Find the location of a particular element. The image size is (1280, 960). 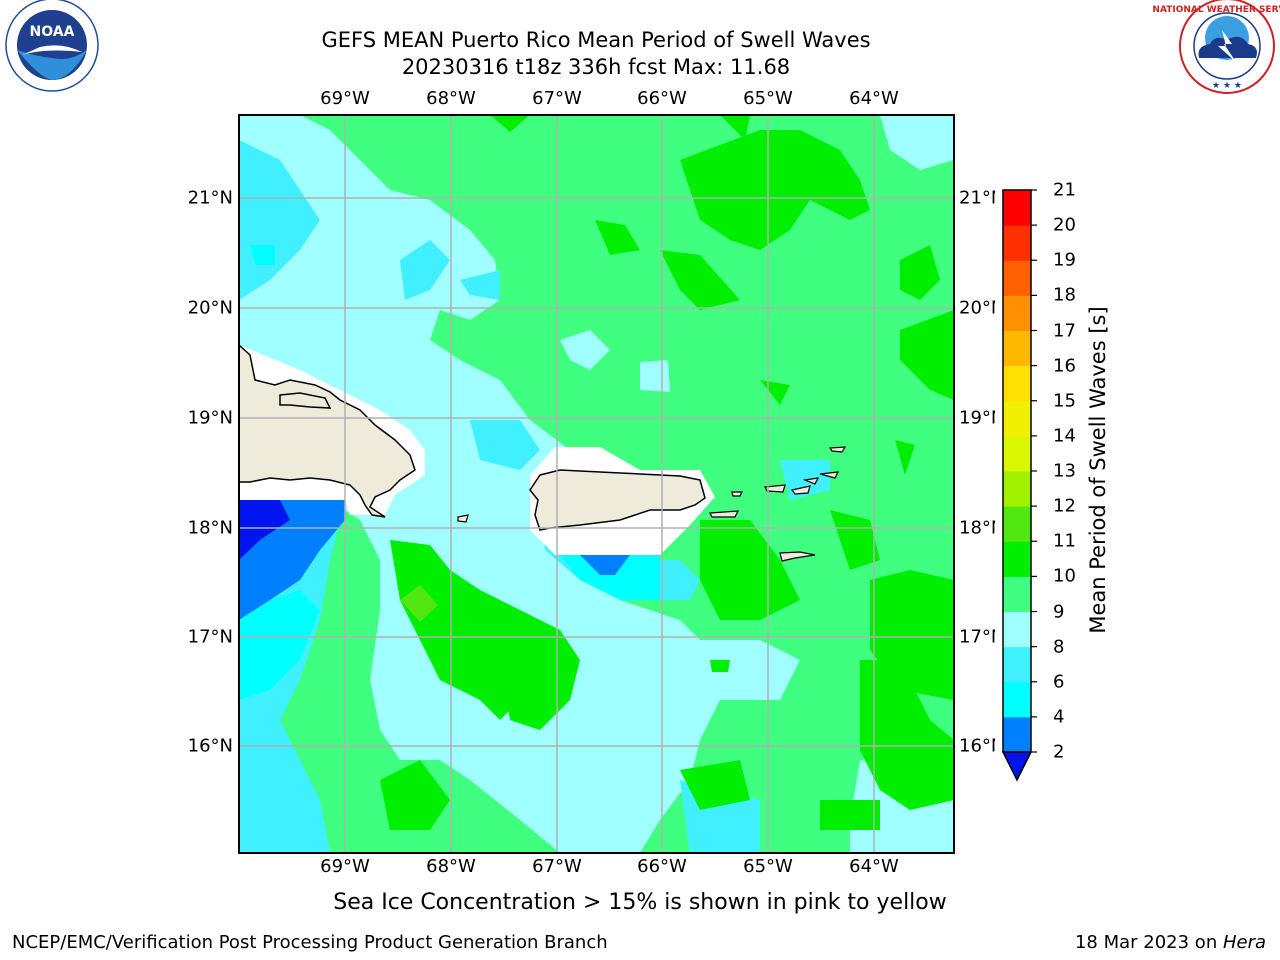

lon-label-top: 64°W is located at coordinates (874, 98).